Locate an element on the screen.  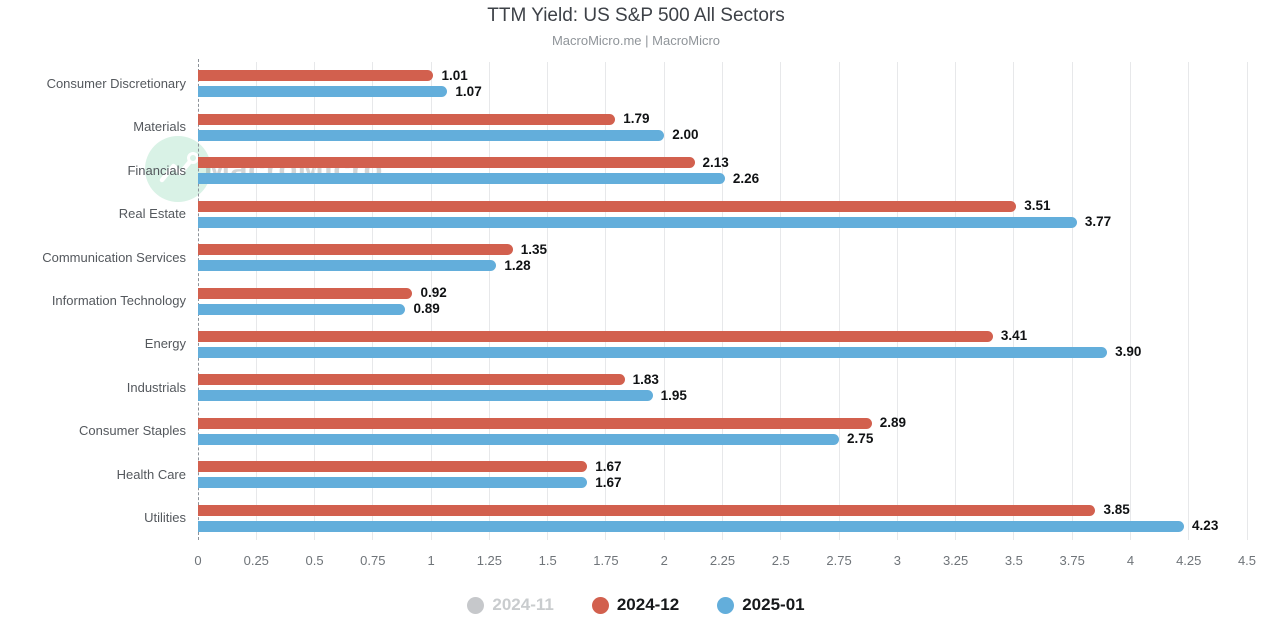
zero-axis-line is located at coordinates (198, 299).